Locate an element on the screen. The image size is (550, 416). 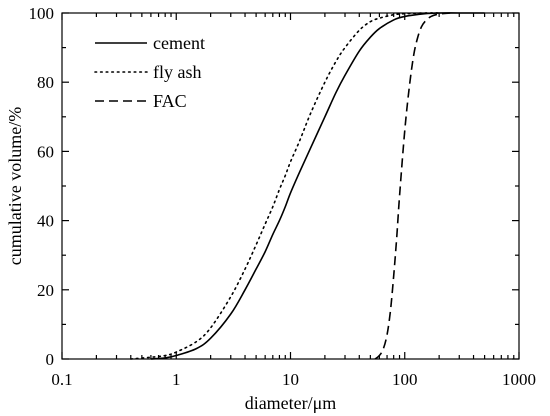
legend-label-fly-ash: fly ash is located at coordinates (177, 72).